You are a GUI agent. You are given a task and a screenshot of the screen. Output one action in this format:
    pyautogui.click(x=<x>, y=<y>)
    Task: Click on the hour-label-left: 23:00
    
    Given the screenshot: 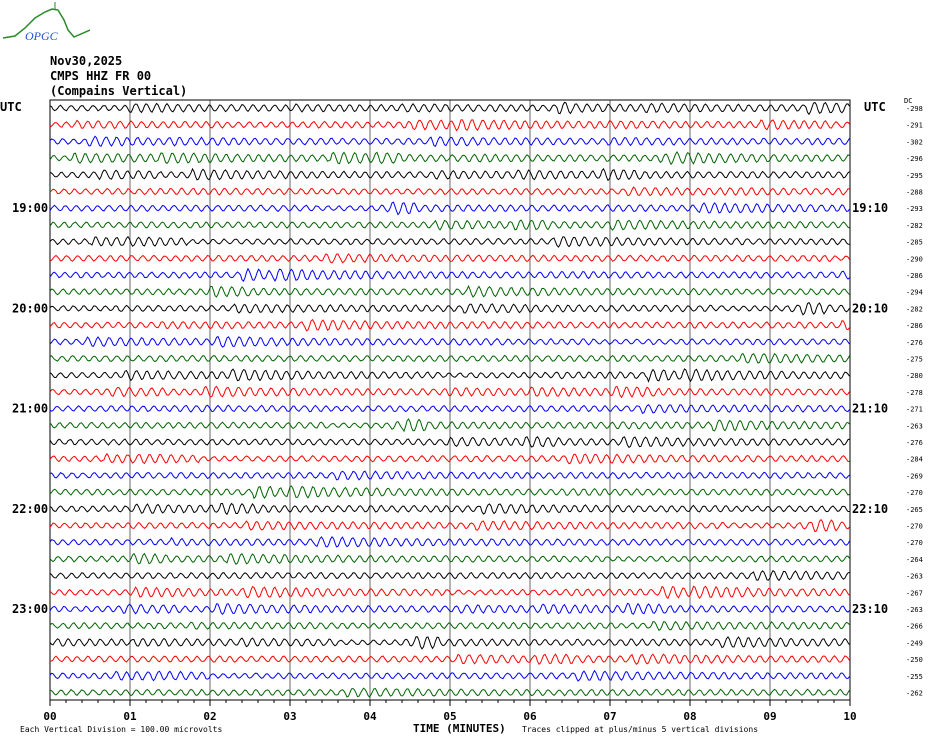 What is the action you would take?
    pyautogui.click(x=30, y=609)
    